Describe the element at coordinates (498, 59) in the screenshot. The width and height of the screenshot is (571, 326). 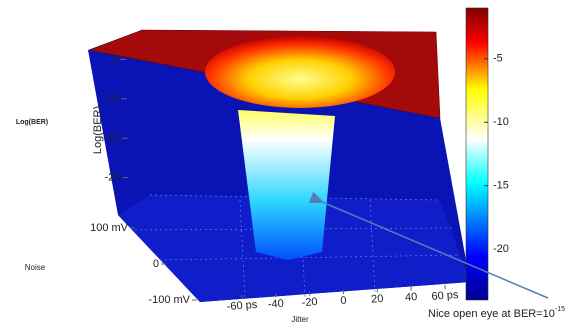
I see `colorbar-tick-label: -5` at that location.